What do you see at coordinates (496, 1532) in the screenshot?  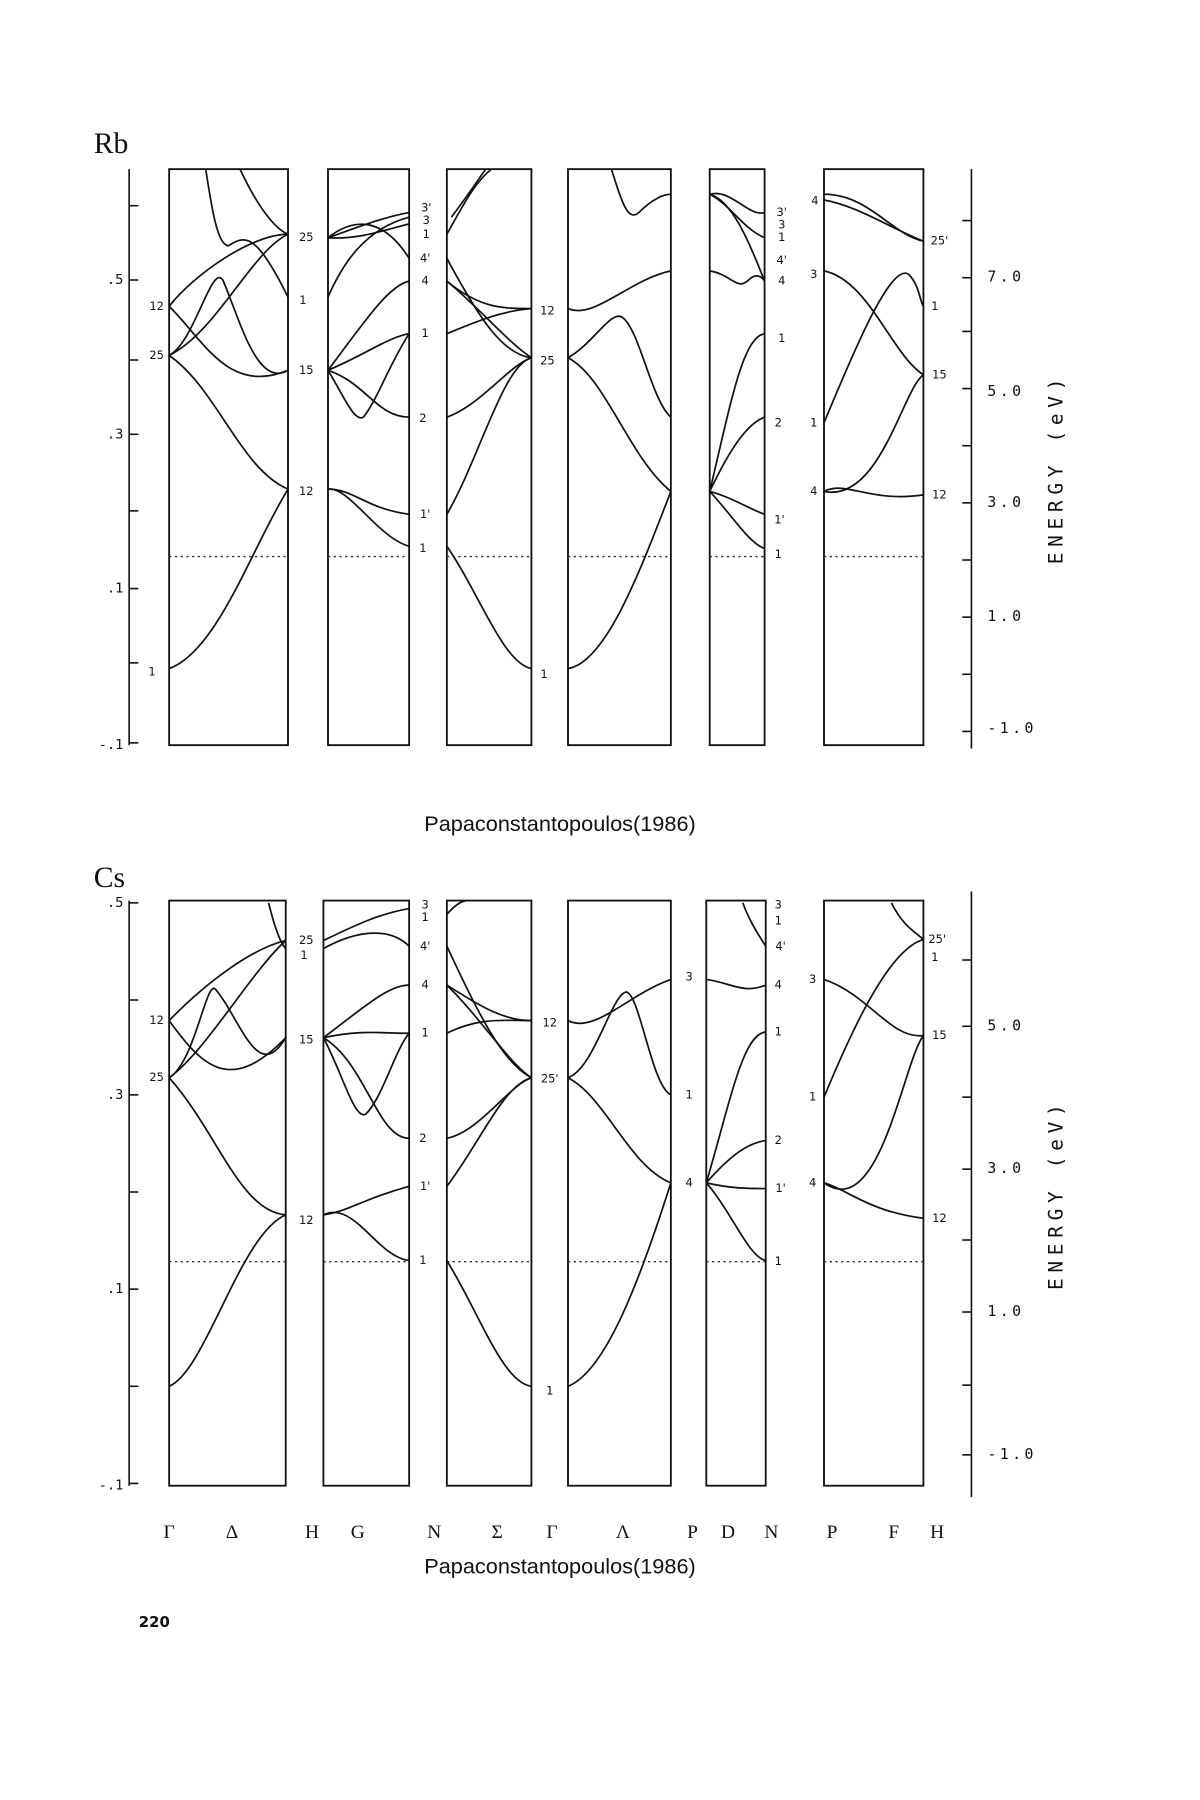 I see `symmetry-point: Σ` at bounding box center [496, 1532].